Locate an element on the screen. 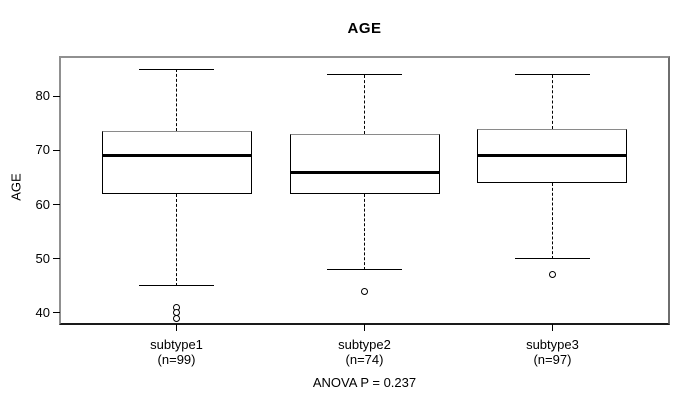 This screenshot has height=400, width=700. group-name: subtype1 is located at coordinates (176, 344).